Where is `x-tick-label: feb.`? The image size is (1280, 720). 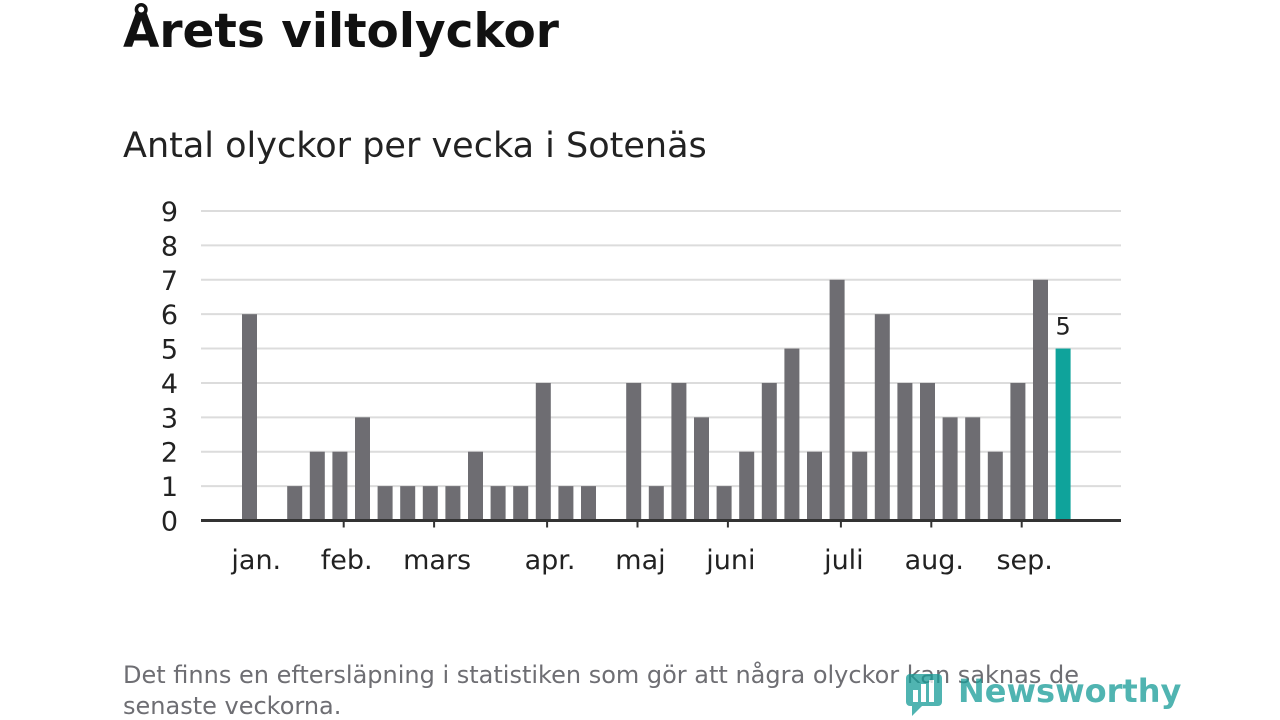 x-tick-label: feb. is located at coordinates (347, 560).